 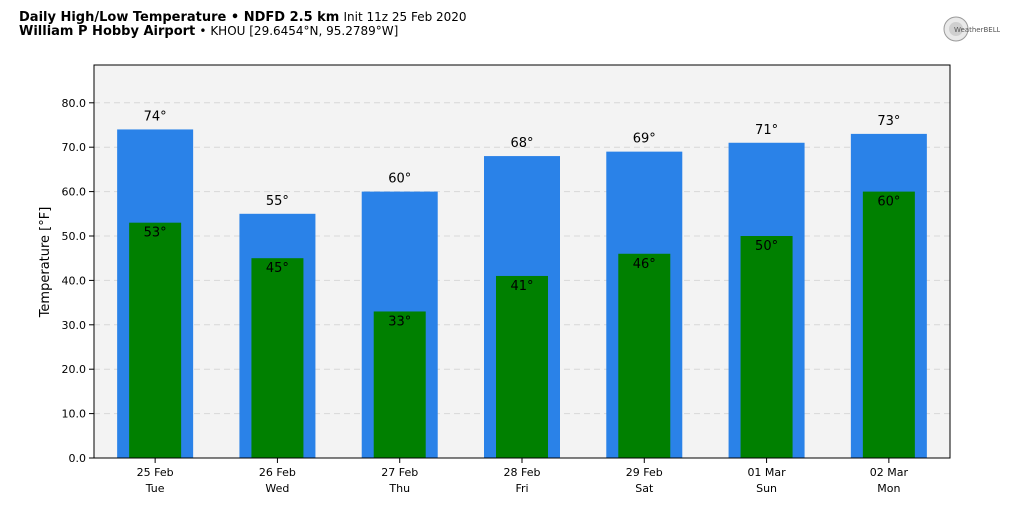 I want to click on weatherbell-logo-icon: WeatherBELL, so click(x=971, y=29).